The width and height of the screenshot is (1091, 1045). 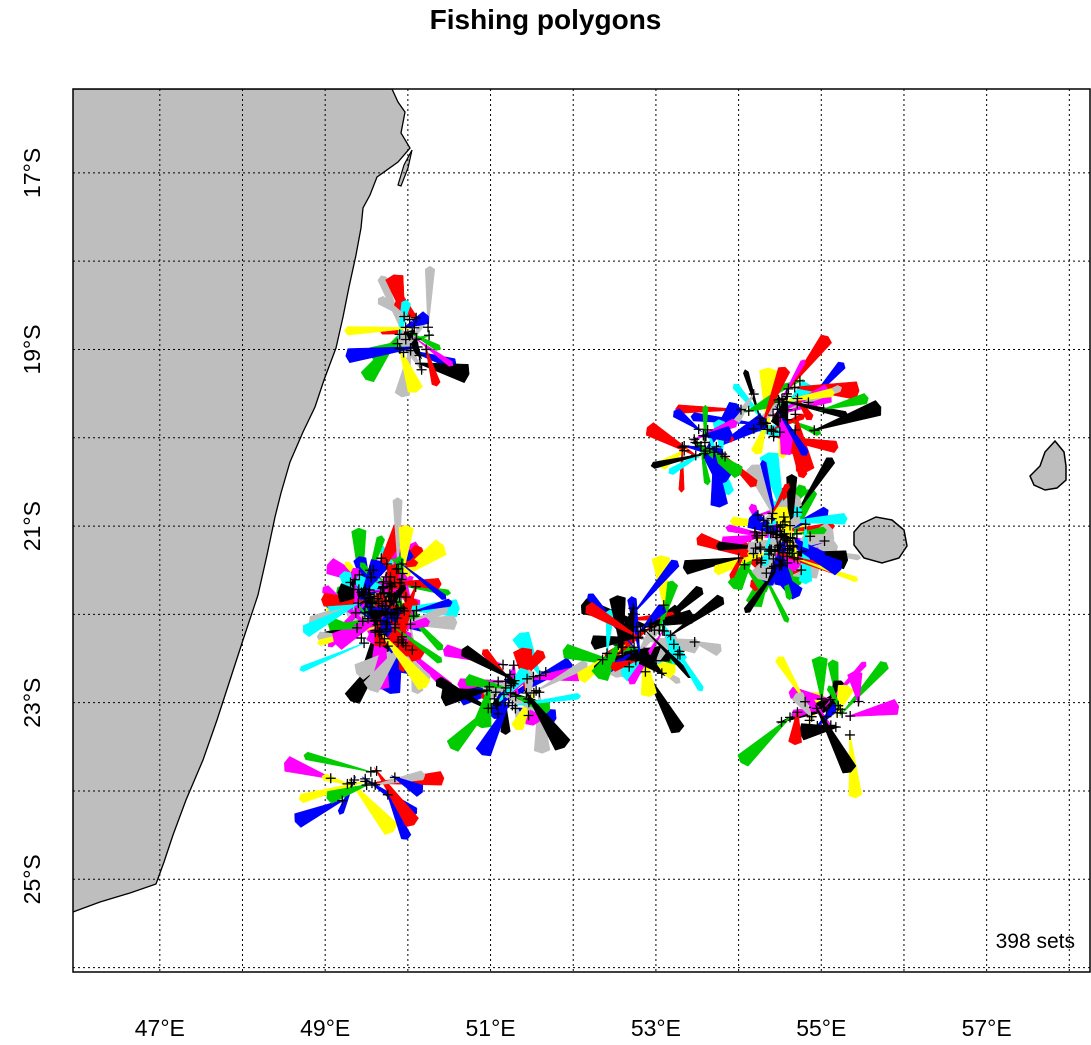 I want to click on map-title: Fishing polygons, so click(x=545, y=19).